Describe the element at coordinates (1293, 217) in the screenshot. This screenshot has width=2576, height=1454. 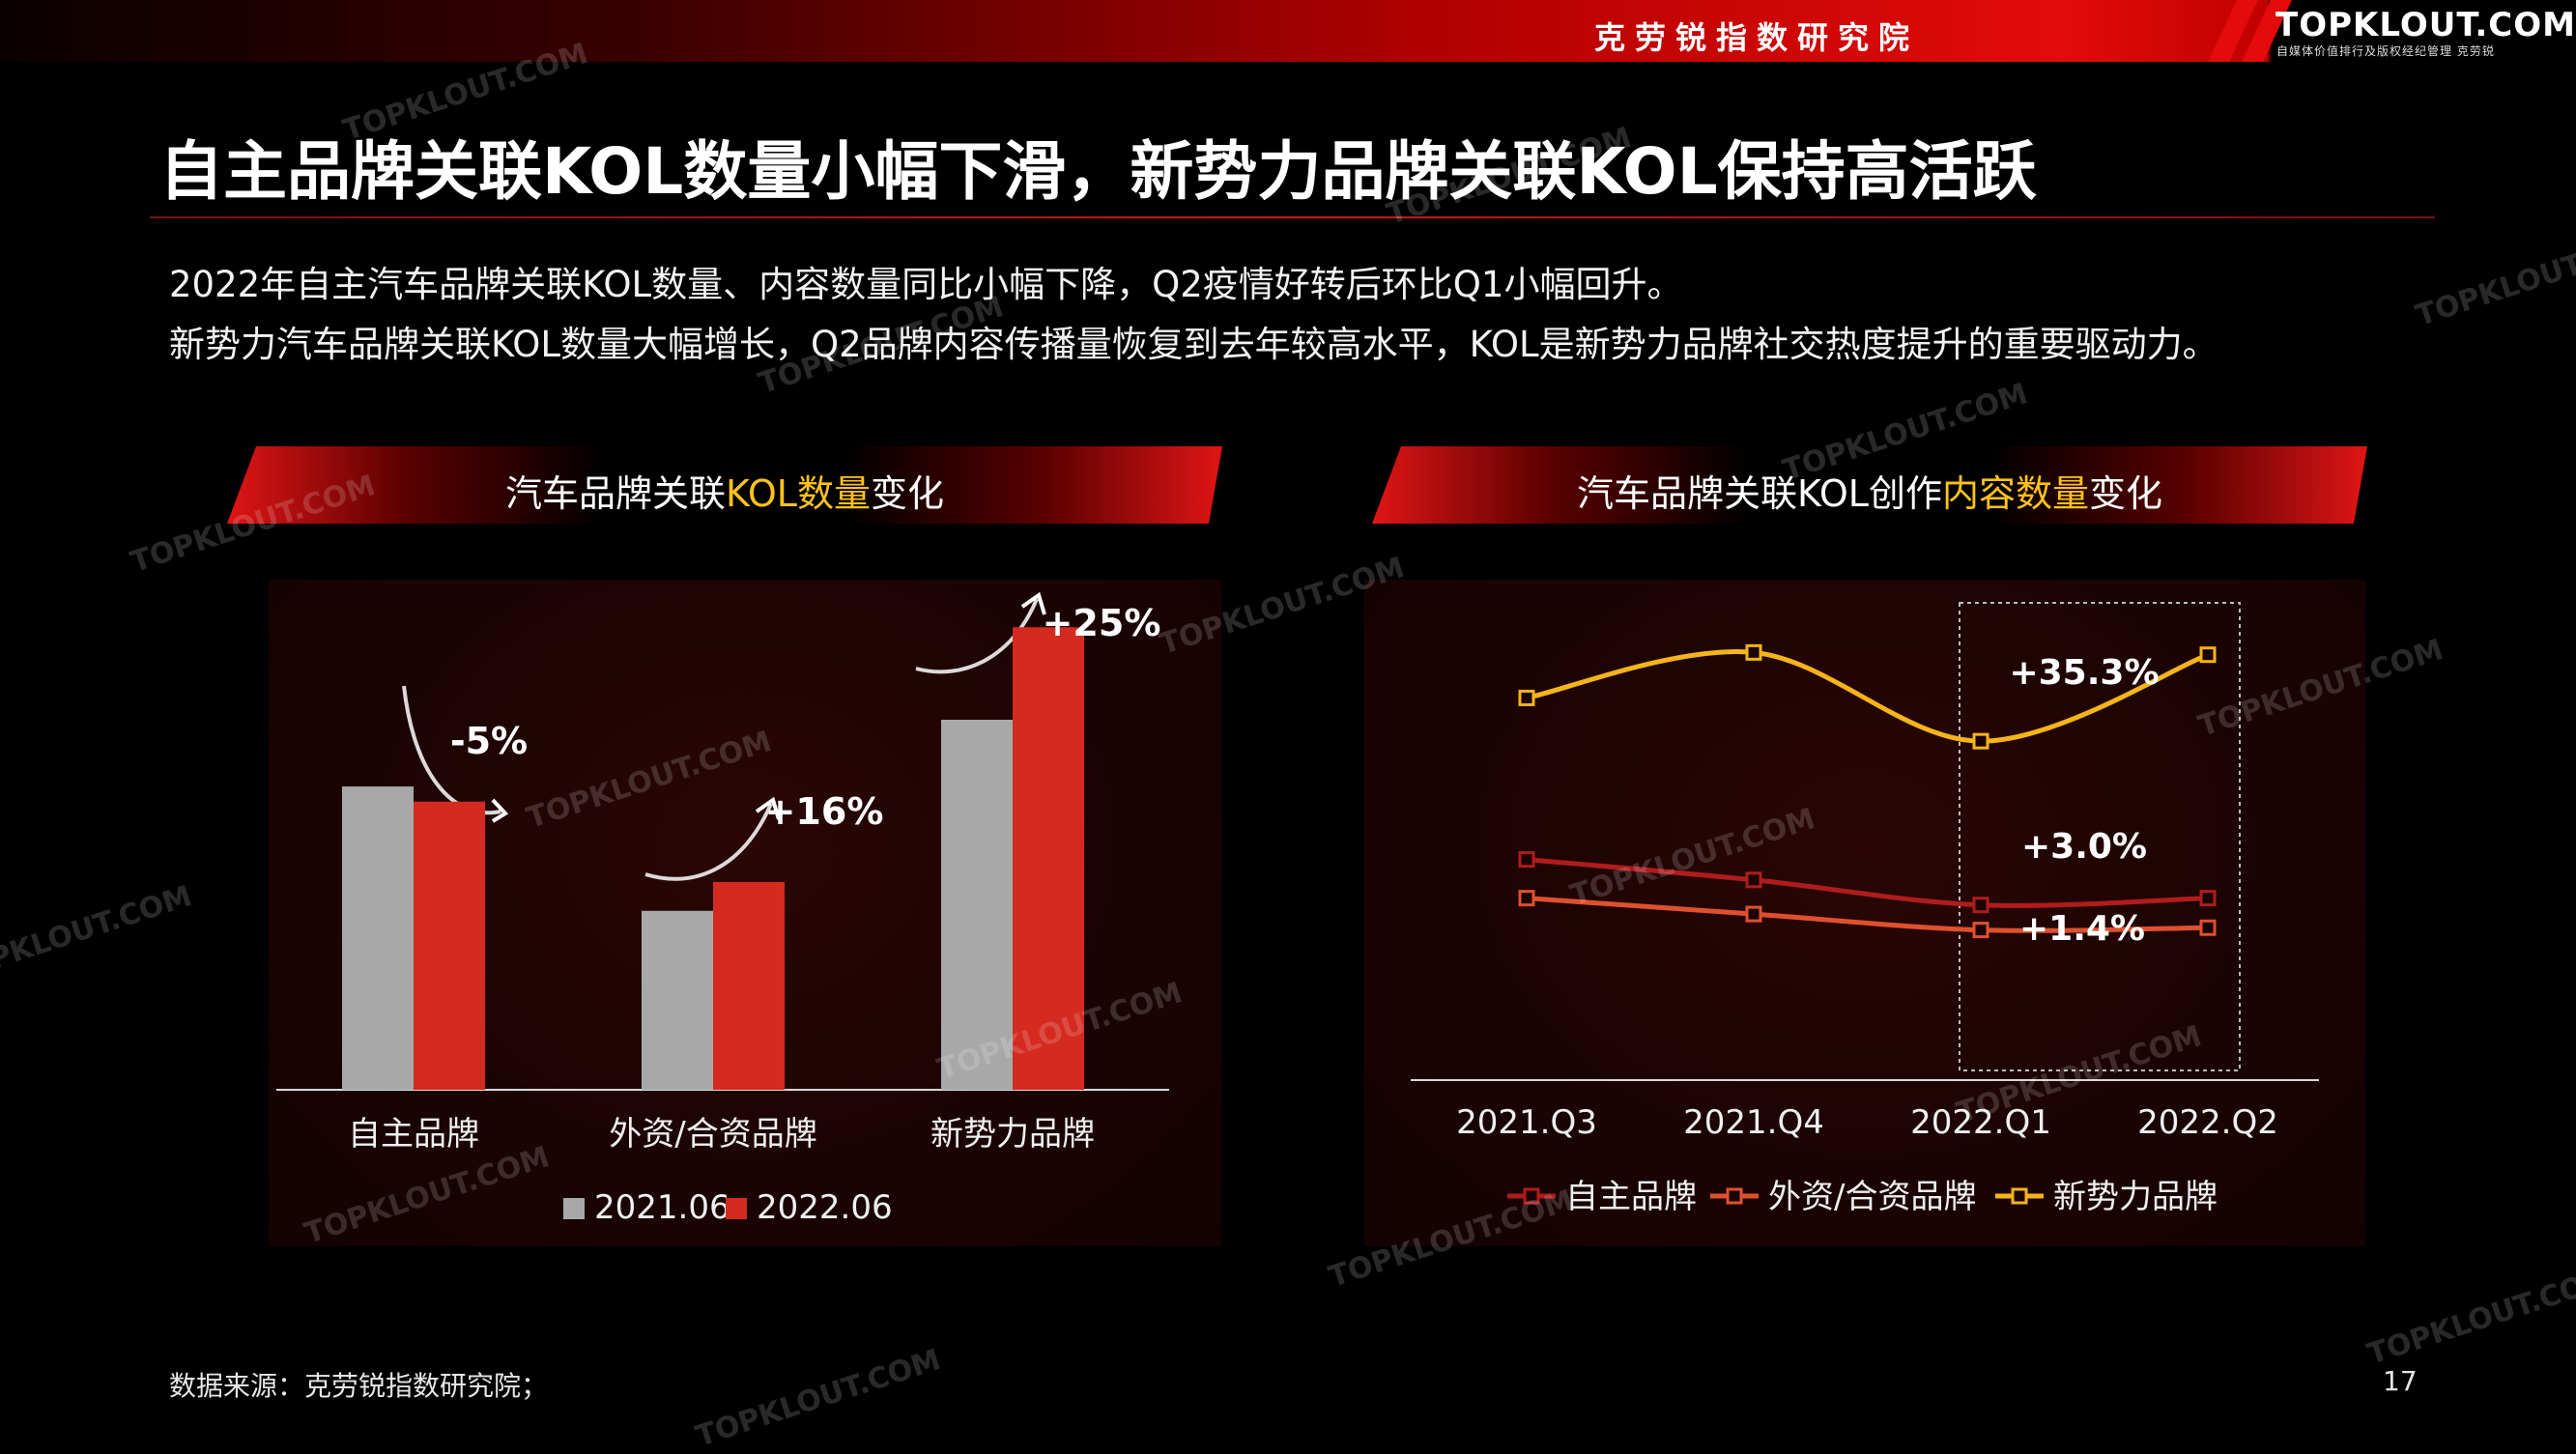
I see `title-divider` at that location.